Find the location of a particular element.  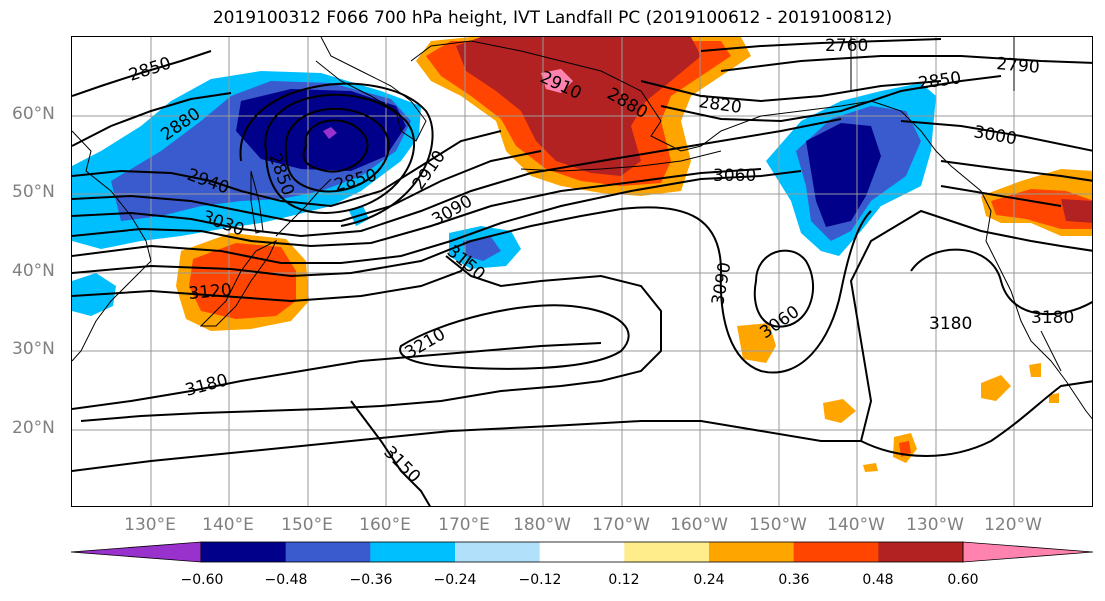

lon-label: 140°E is located at coordinates (228, 525).